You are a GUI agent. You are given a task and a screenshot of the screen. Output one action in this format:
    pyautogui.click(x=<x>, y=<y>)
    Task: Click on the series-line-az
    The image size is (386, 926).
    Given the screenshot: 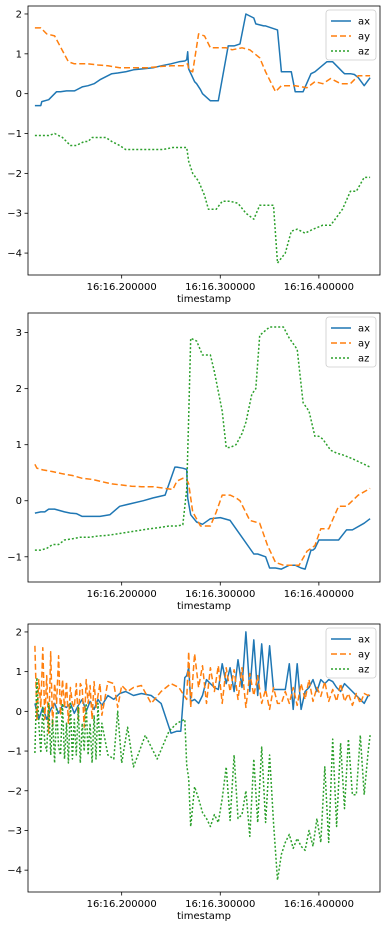 What is the action you would take?
    pyautogui.click(x=202, y=198)
    